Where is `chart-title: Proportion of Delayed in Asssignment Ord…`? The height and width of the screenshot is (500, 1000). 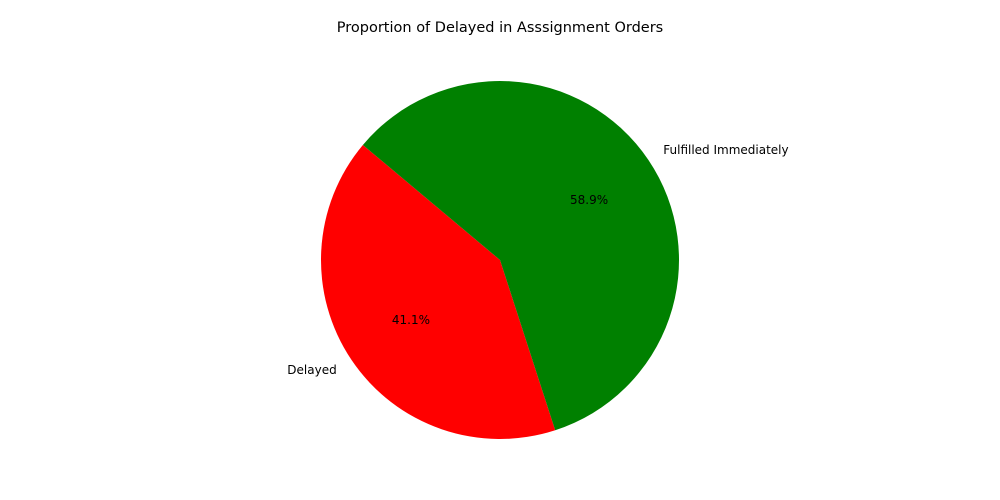 chart-title: Proportion of Delayed in Asssignment Ord… is located at coordinates (500, 28).